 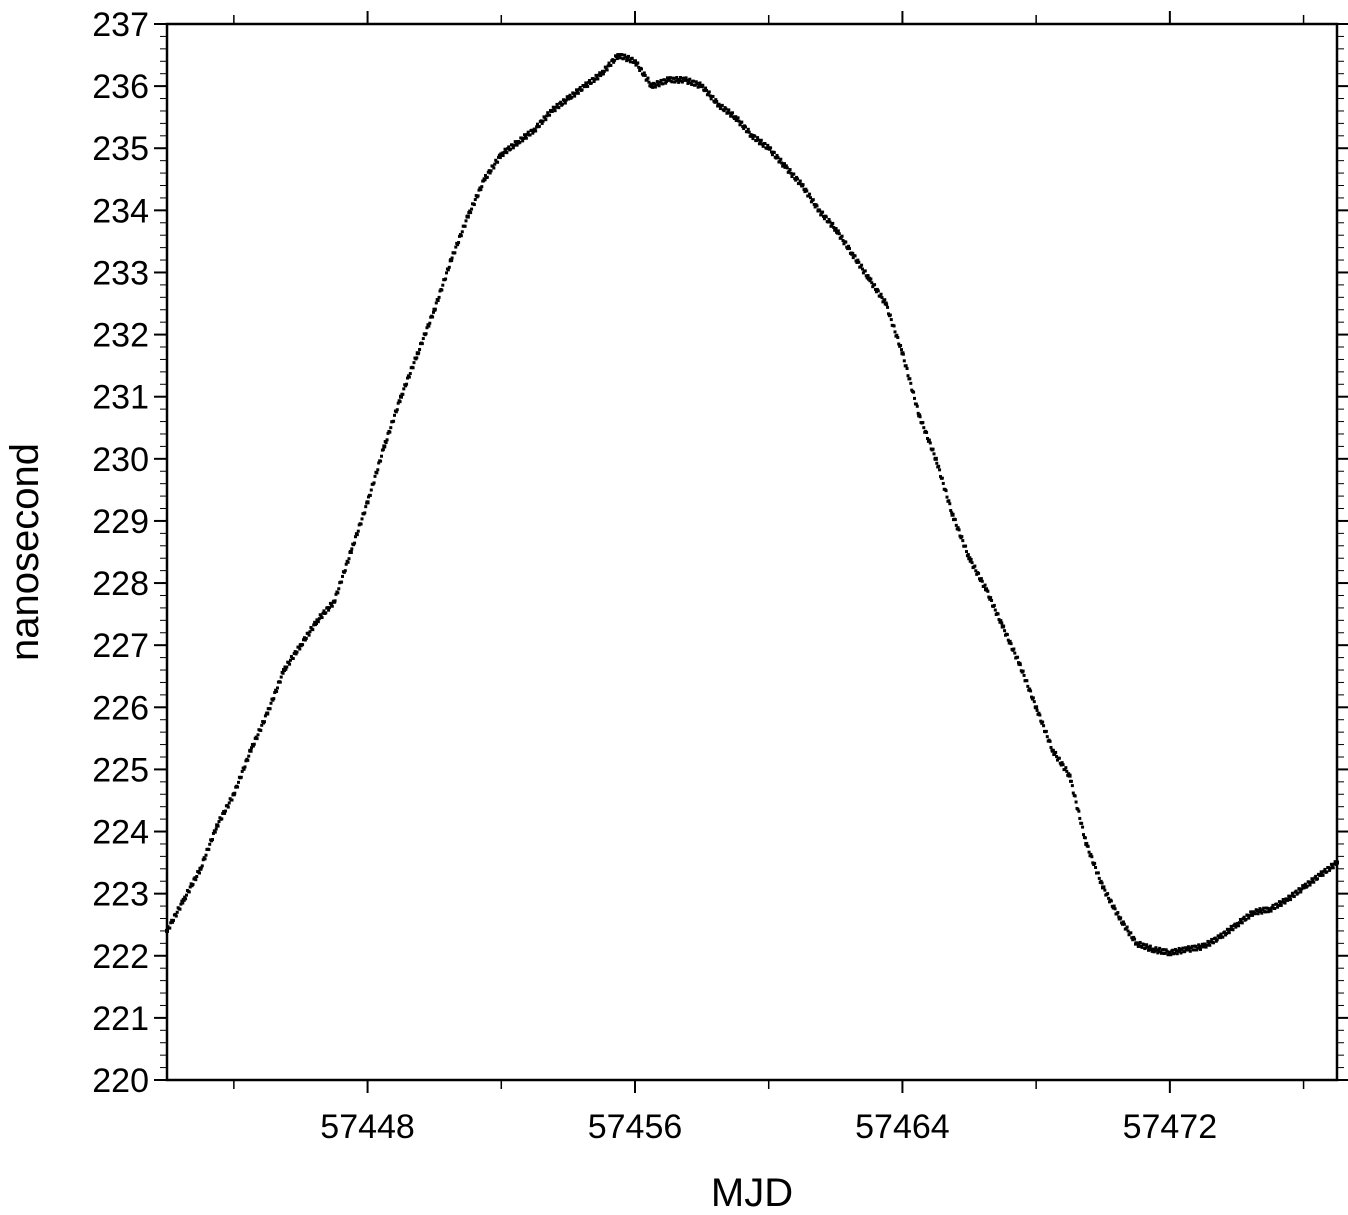 What do you see at coordinates (367, 1127) in the screenshot?
I see `x-tick-label: 57448` at bounding box center [367, 1127].